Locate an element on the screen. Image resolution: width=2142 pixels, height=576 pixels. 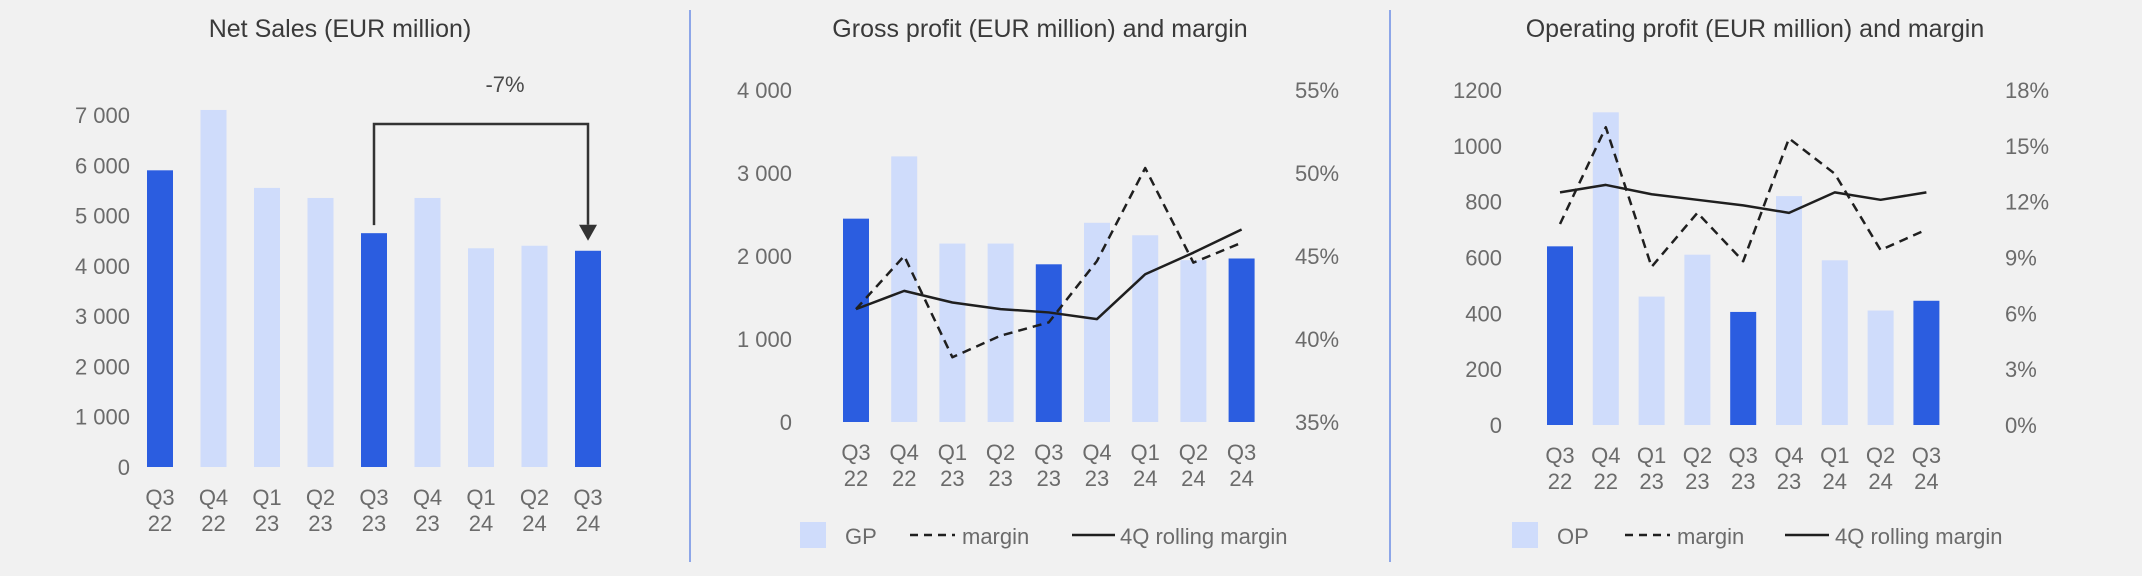
legend-swatch-gp is located at coordinates (813, 535).